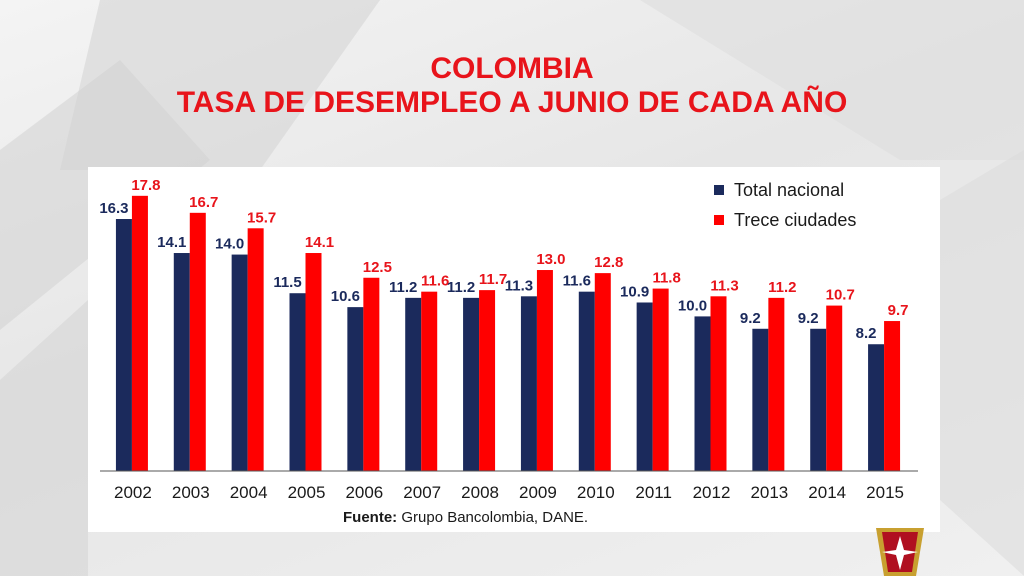  I want to click on x-tick-label-2002: 2002, so click(133, 492).